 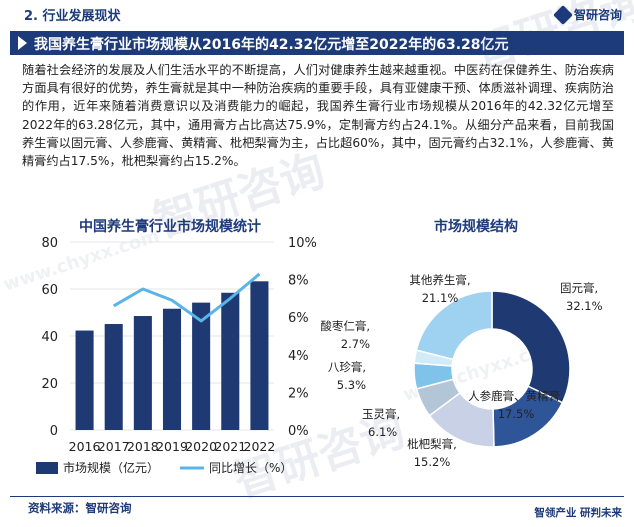 What do you see at coordinates (49, 384) in the screenshot?
I see `y-tick-label: 20` at bounding box center [49, 384].